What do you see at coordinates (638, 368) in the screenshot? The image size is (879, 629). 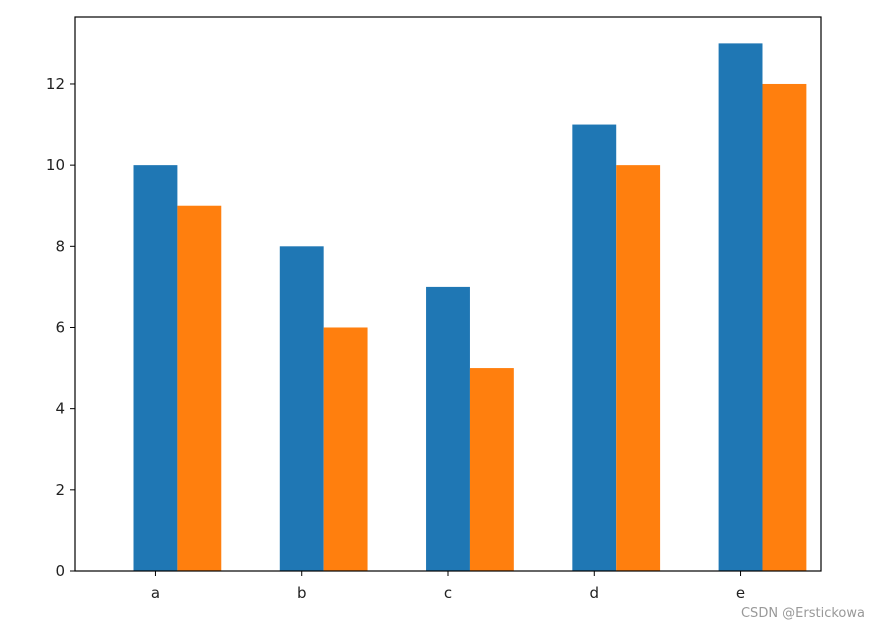 I see `bar-series2-d` at bounding box center [638, 368].